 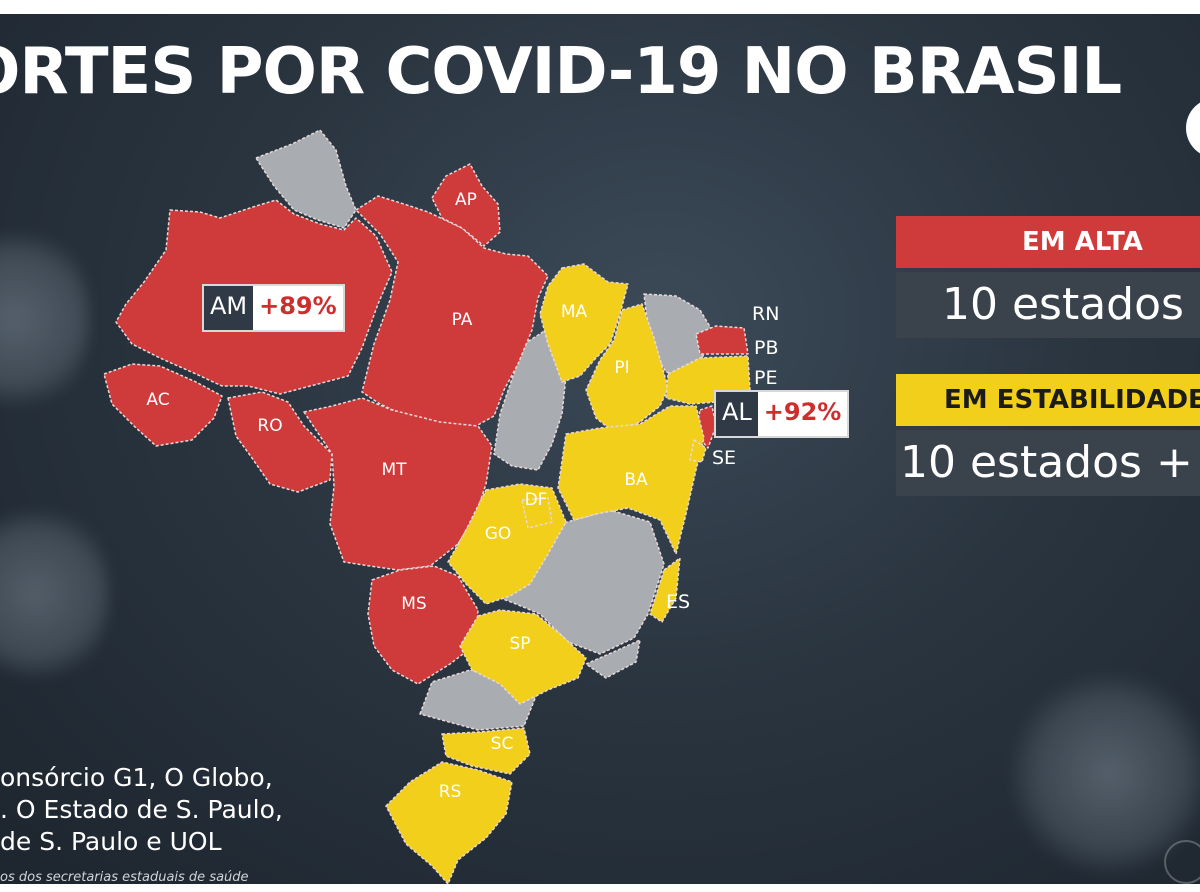 I want to click on state-se, so click(x=698, y=451).